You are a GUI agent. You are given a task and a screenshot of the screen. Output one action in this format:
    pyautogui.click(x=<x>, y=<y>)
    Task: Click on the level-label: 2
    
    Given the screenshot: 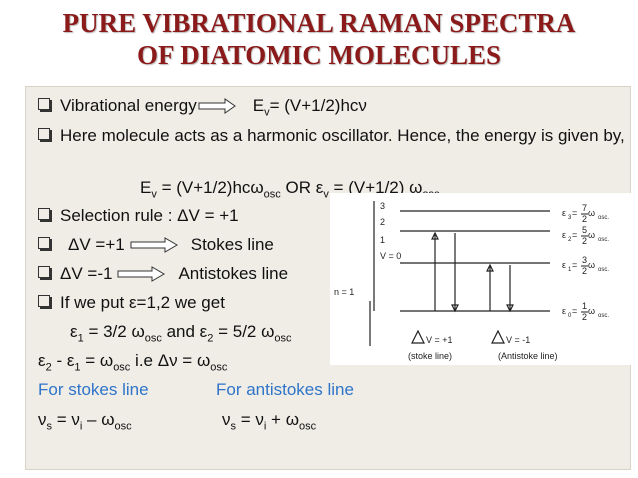 What is the action you would take?
    pyautogui.click(x=382, y=222)
    